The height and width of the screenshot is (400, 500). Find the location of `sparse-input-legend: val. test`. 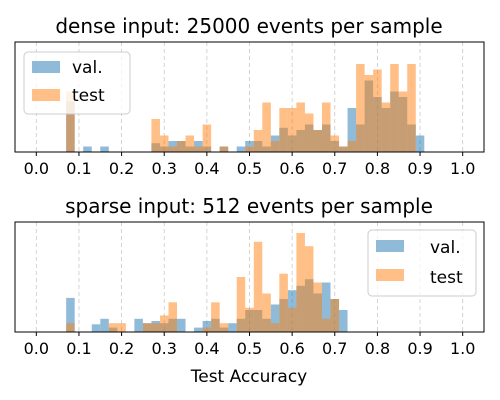

sparse-input-legend: val. test is located at coordinates (422, 263).